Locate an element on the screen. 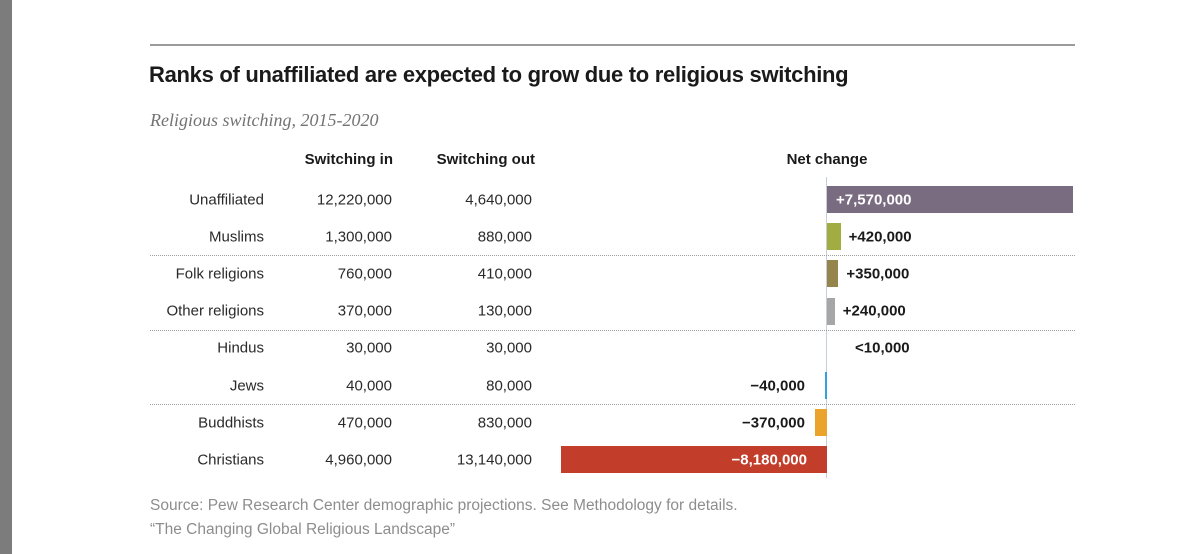 Image resolution: width=1199 pixels, height=554 pixels. religion-label: Muslims is located at coordinates (236, 237).